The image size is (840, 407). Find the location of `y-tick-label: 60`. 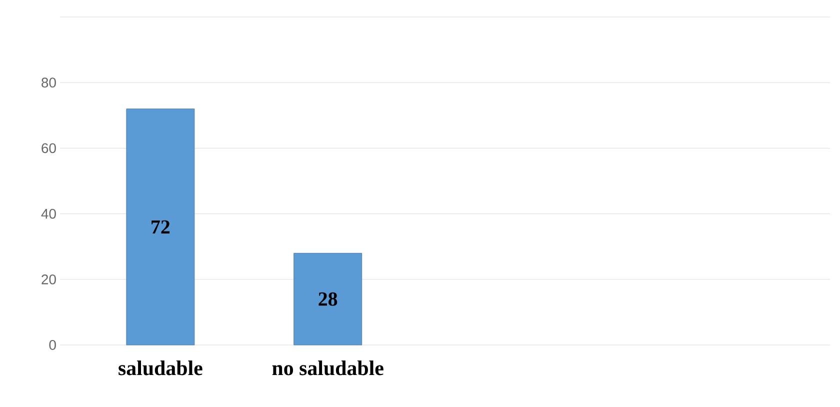

y-tick-label: 60 is located at coordinates (49, 148).